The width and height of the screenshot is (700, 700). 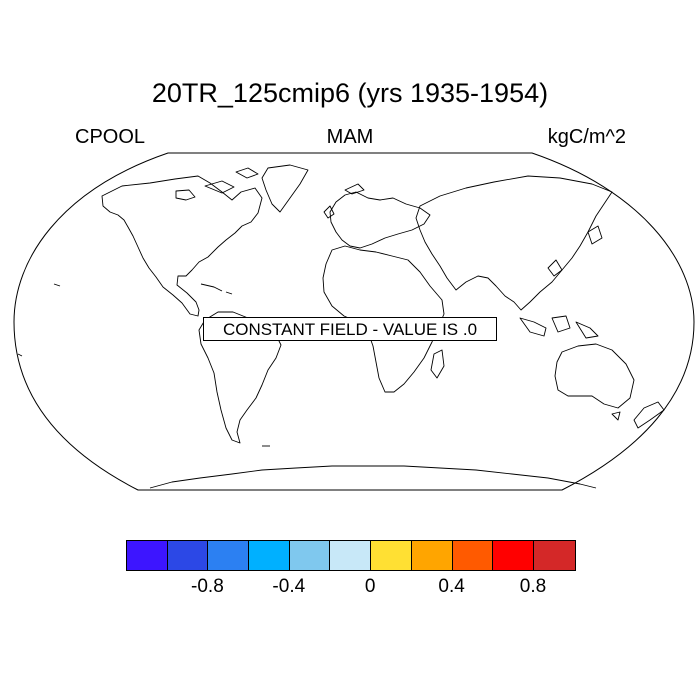 I want to click on north-america-coast, so click(x=182, y=246).